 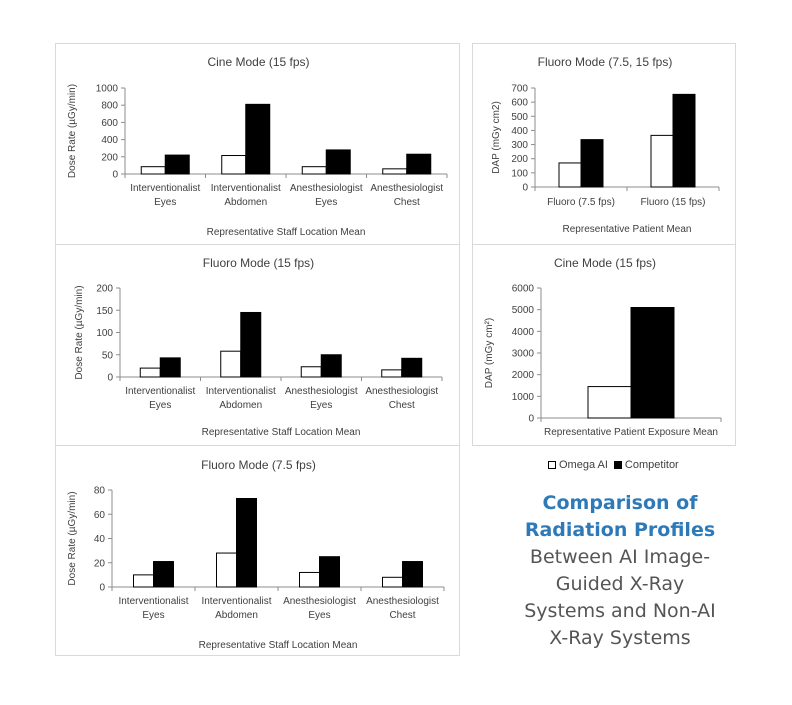 I want to click on heading-line: X-Ray Systems, so click(x=620, y=638).